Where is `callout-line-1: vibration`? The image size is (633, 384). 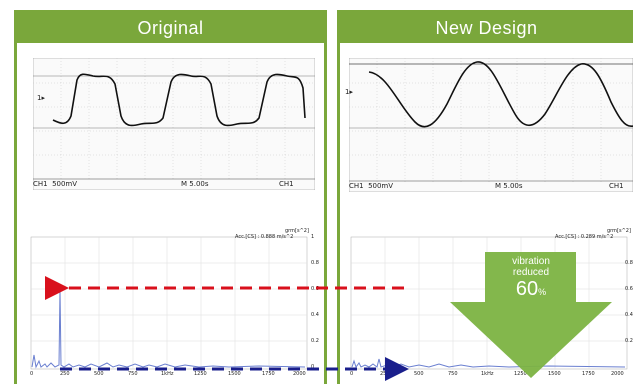
callout-line-1: vibration is located at coordinates (531, 261).